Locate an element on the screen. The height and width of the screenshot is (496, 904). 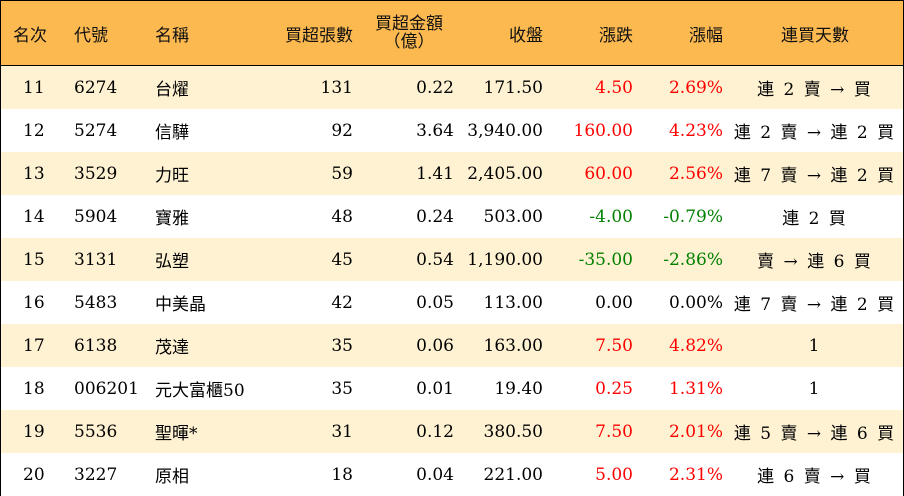
header-amount-label: 買超金額 is located at coordinates (409, 24).